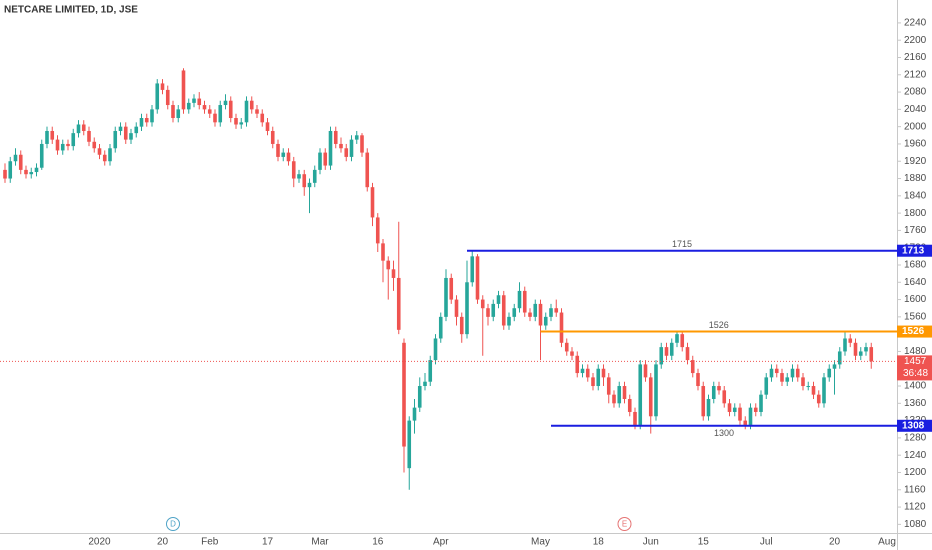  I want to click on x-tick-label: 2020, so click(99, 542).